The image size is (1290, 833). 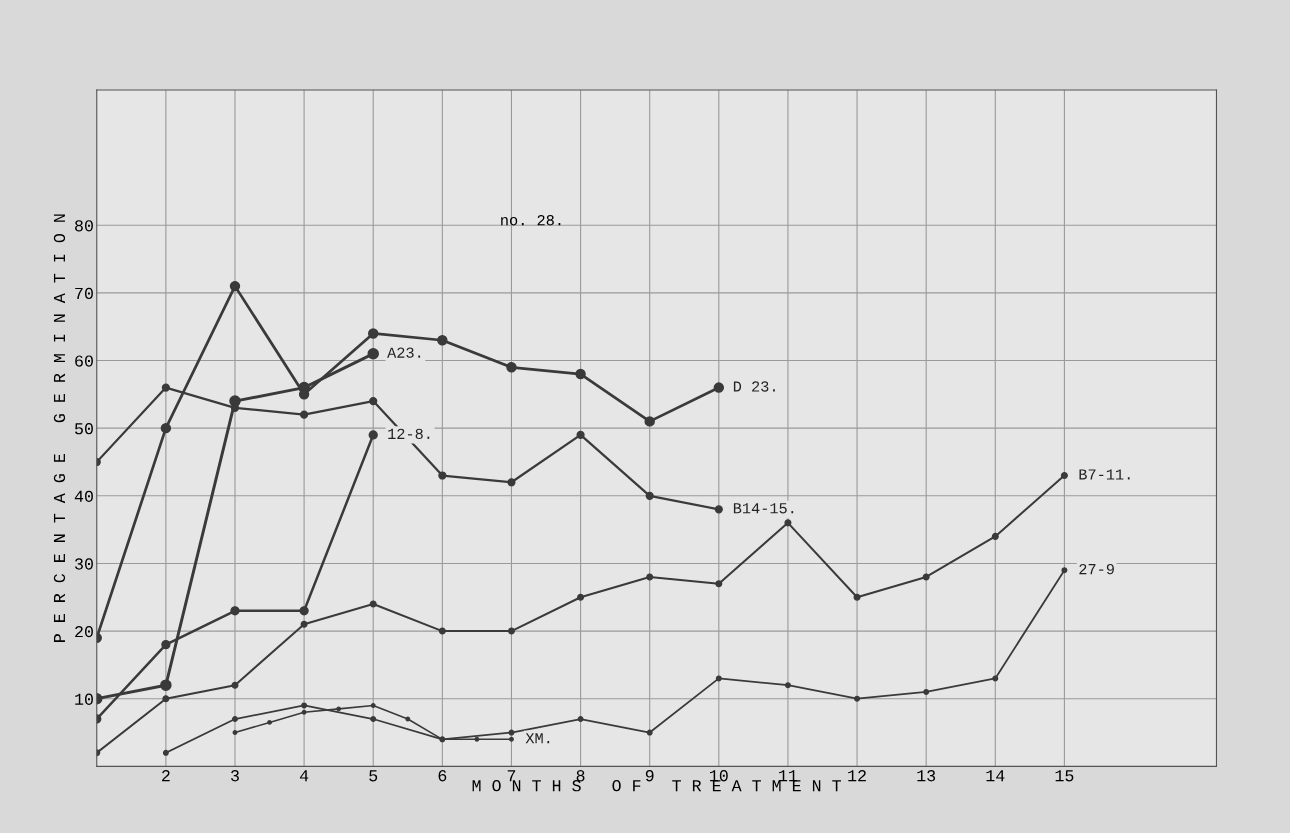 What do you see at coordinates (754, 386) in the screenshot?
I see `series-label: D 23.` at bounding box center [754, 386].